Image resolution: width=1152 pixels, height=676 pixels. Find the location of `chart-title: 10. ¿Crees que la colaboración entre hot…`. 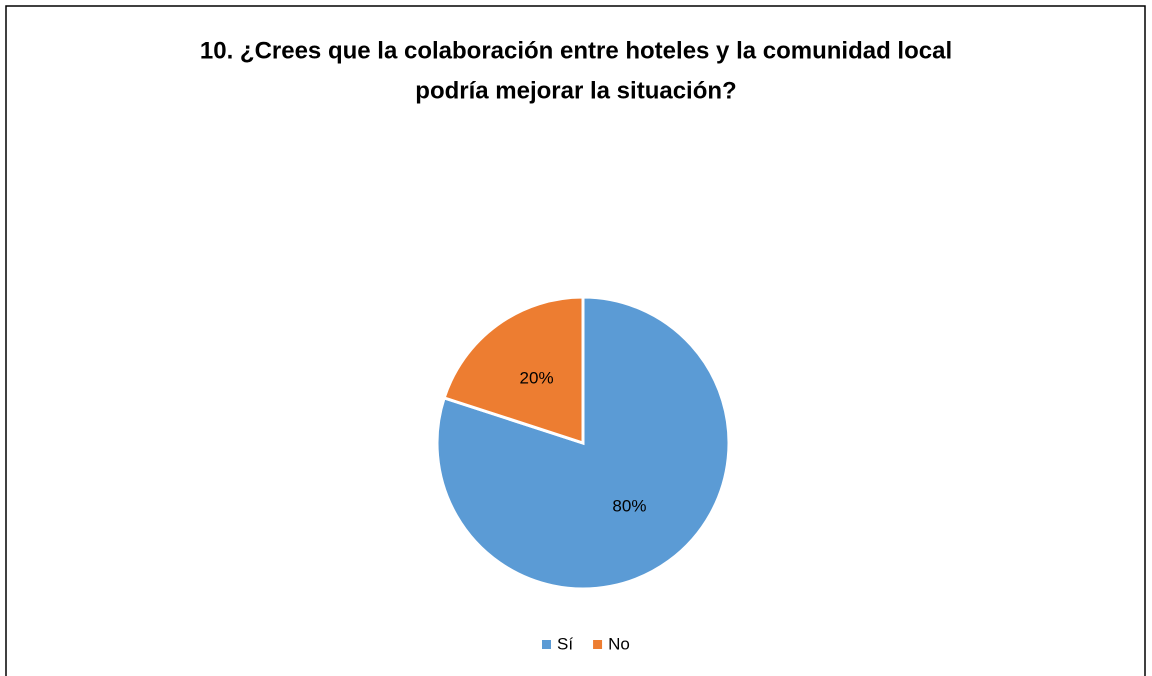

chart-title: 10. ¿Crees que la colaboración entre hot… is located at coordinates (576, 50).